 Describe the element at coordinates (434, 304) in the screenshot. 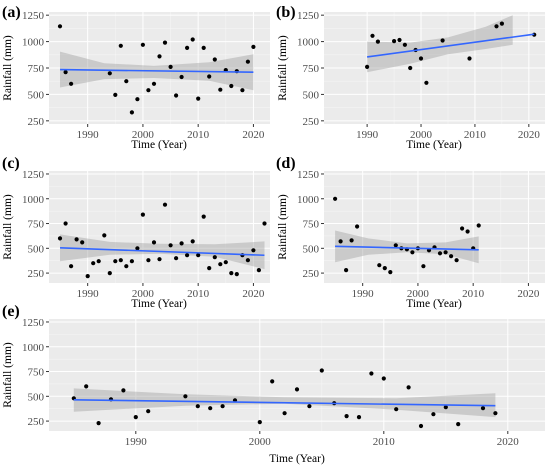

I see `x-axis-title: Time (Year)` at that location.